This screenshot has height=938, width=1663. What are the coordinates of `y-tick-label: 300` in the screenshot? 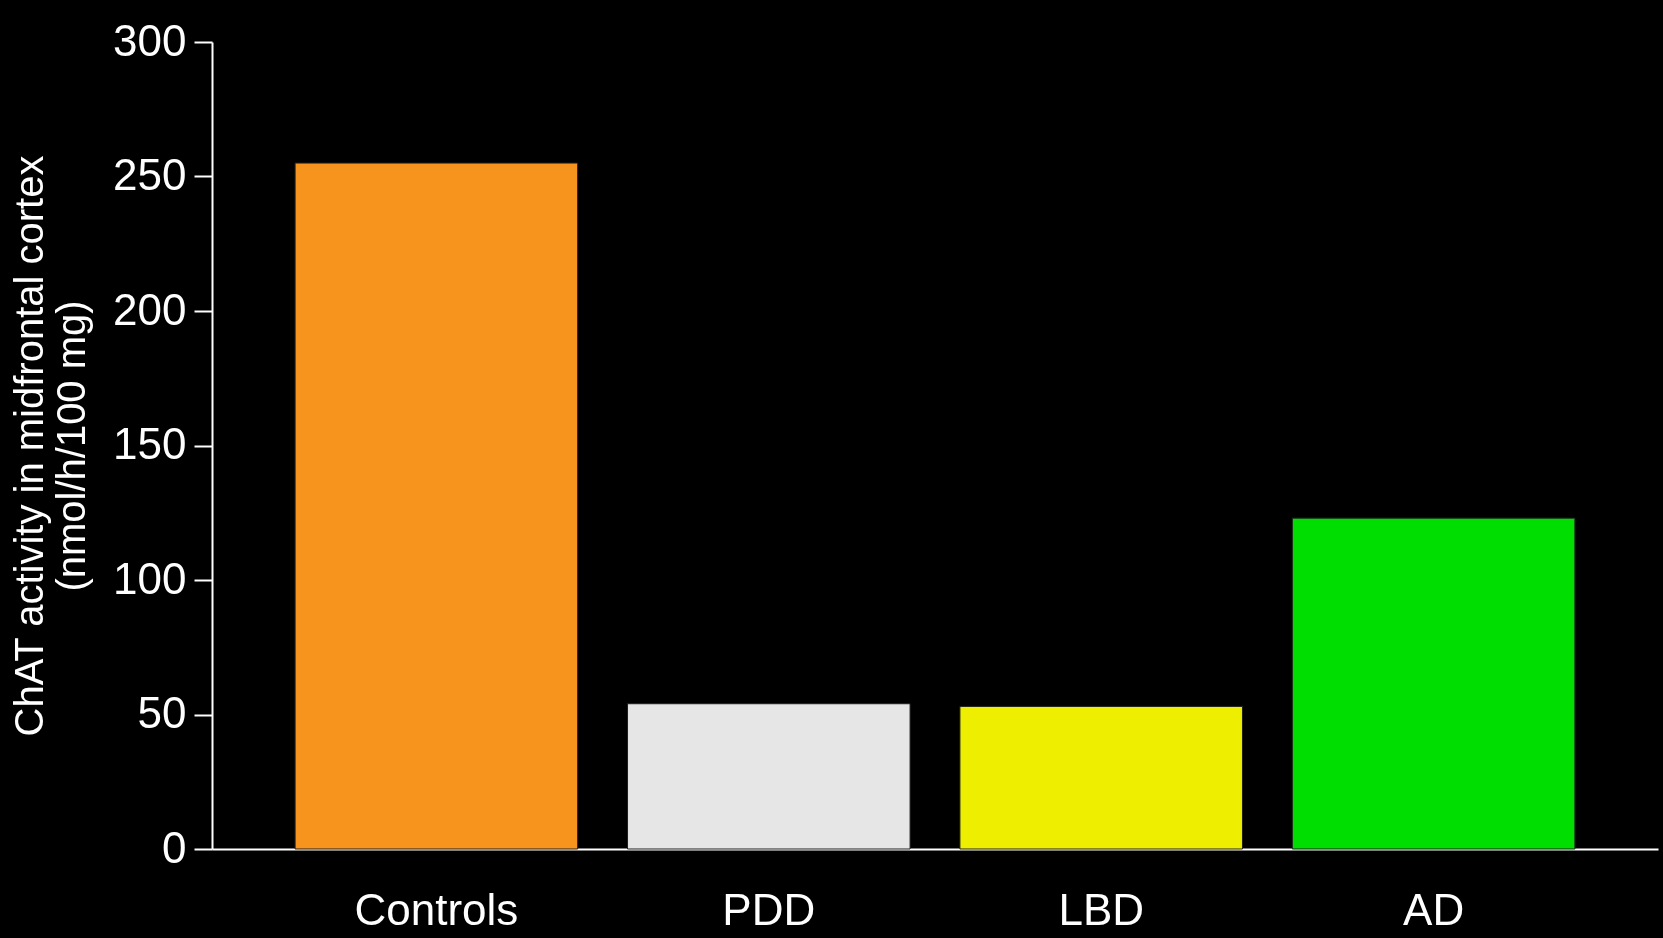 It's located at (150, 40).